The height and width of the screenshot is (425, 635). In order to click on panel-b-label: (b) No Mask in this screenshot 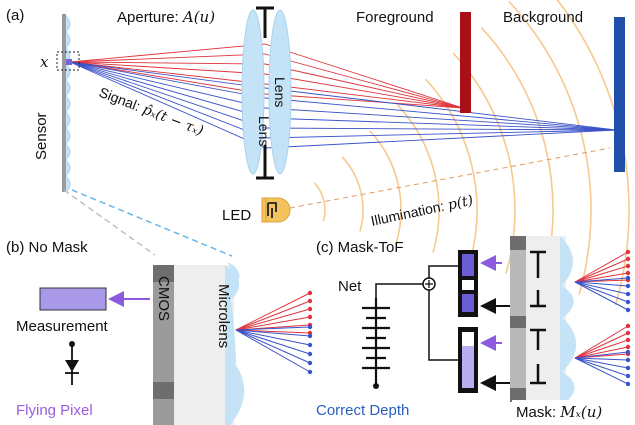, I will do `click(47, 247)`.